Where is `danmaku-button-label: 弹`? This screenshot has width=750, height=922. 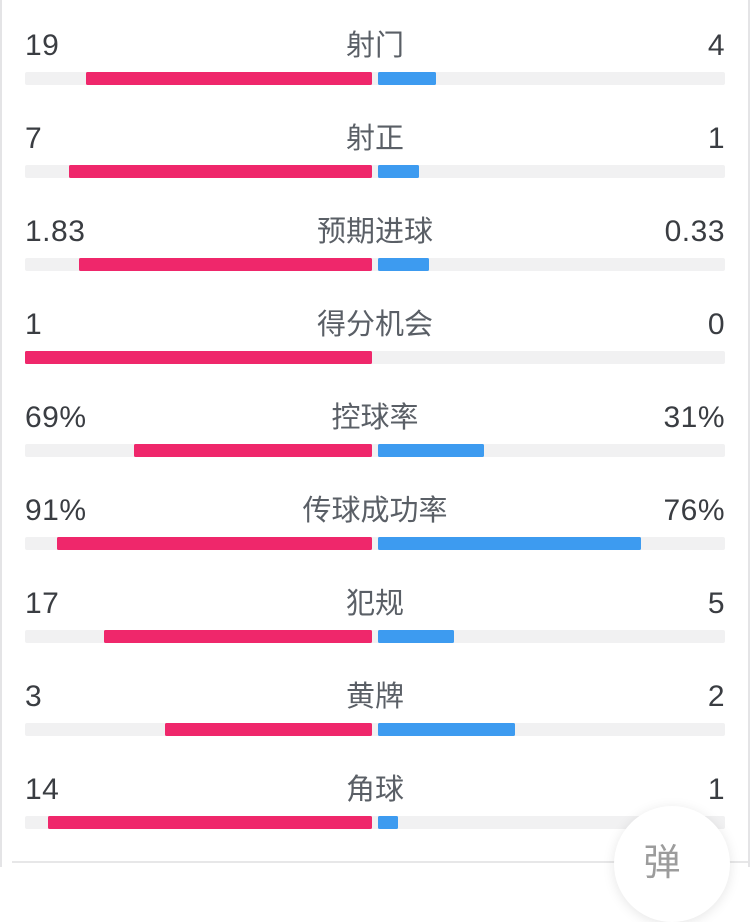
danmaku-button-label: 弹 is located at coordinates (662, 862).